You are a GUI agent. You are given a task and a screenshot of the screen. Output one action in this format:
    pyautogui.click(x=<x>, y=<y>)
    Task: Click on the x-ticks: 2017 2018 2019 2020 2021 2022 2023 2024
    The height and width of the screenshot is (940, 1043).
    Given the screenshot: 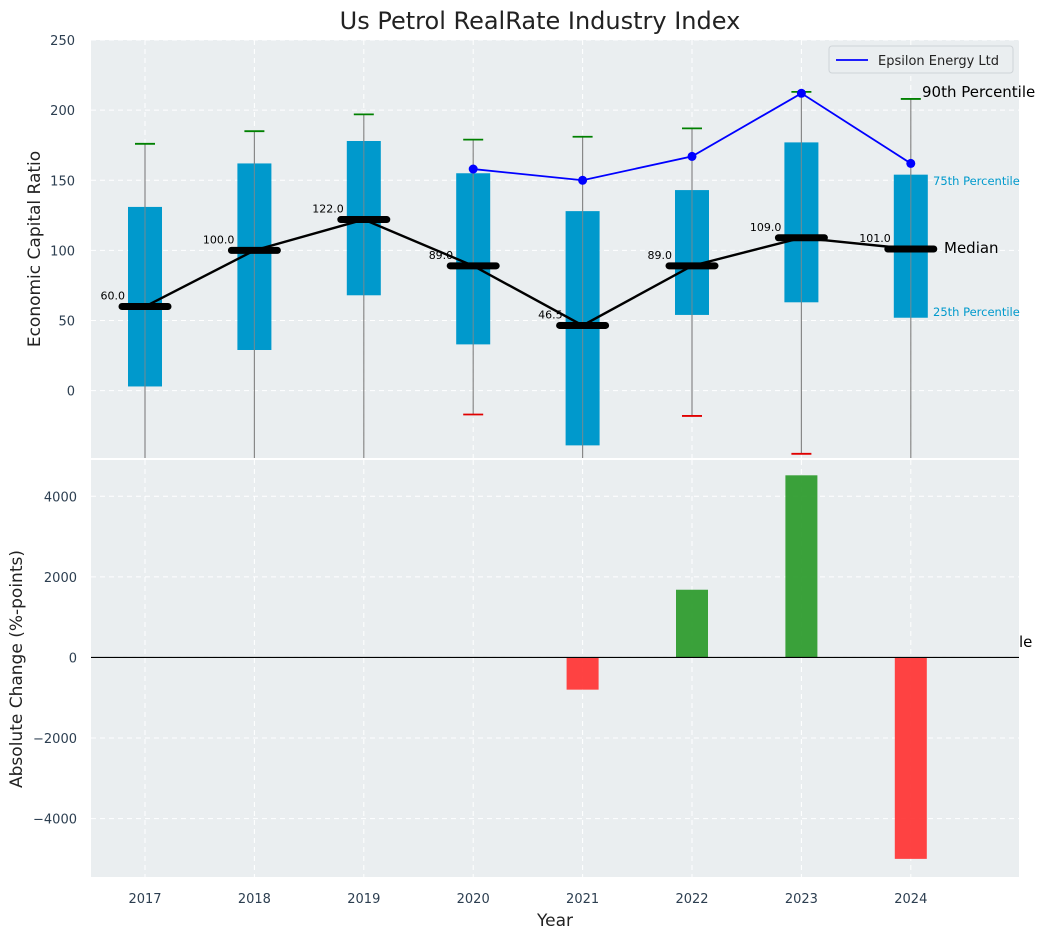 What is the action you would take?
    pyautogui.click(x=527, y=899)
    